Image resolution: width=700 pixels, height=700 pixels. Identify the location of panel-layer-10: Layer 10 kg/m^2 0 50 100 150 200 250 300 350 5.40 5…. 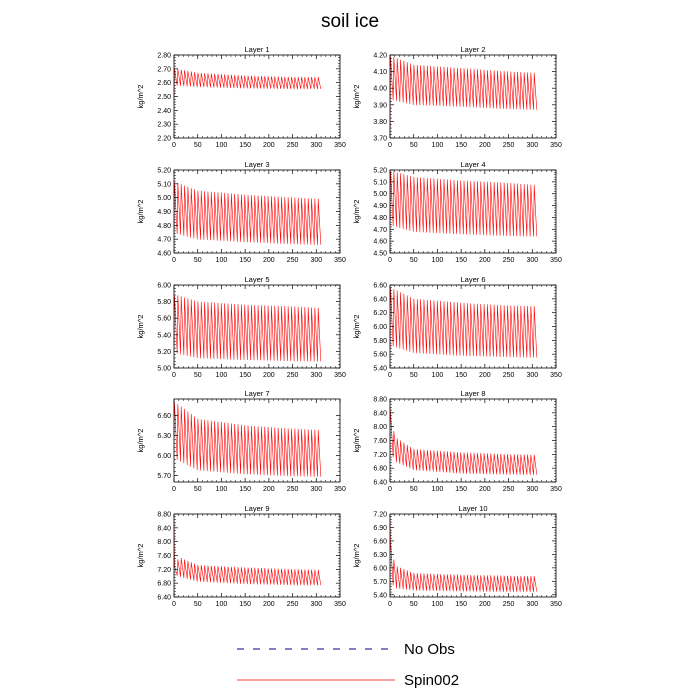
(457, 556).